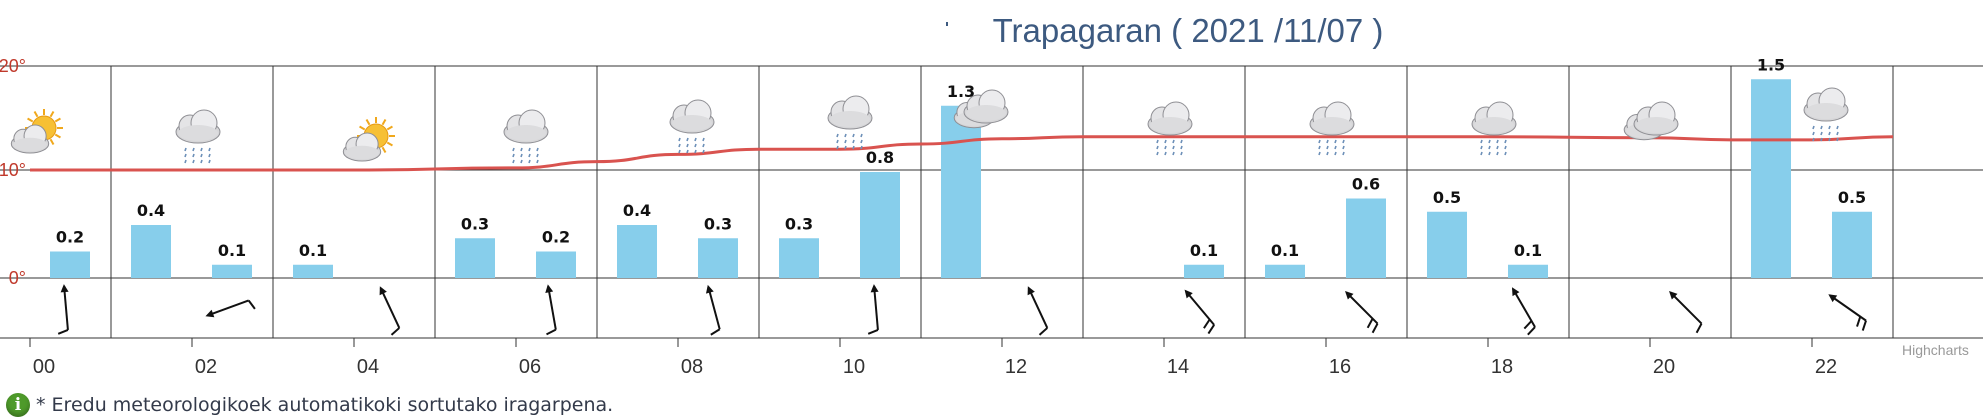  I want to click on x-tick-label: 14, so click(1178, 367).